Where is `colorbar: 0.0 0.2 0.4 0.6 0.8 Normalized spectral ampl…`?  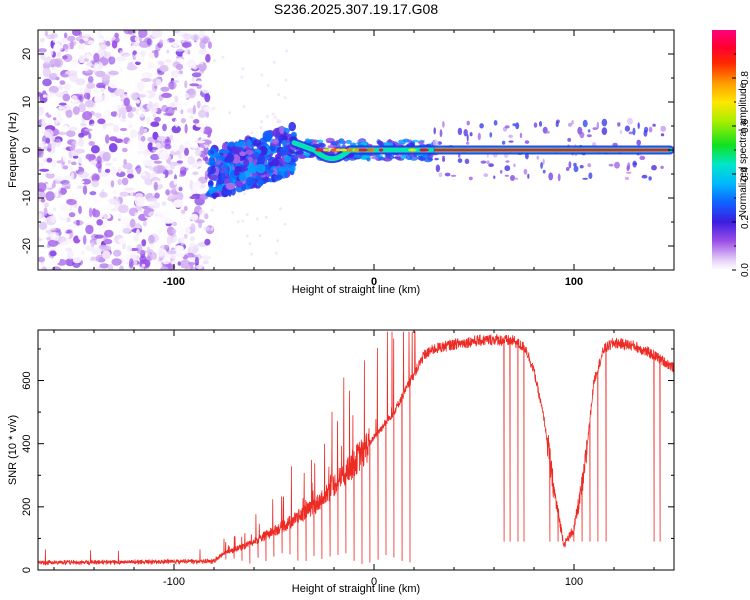
colorbar: 0.0 0.2 0.4 0.6 0.8 Normalized spectral ampl… is located at coordinates (731, 153).